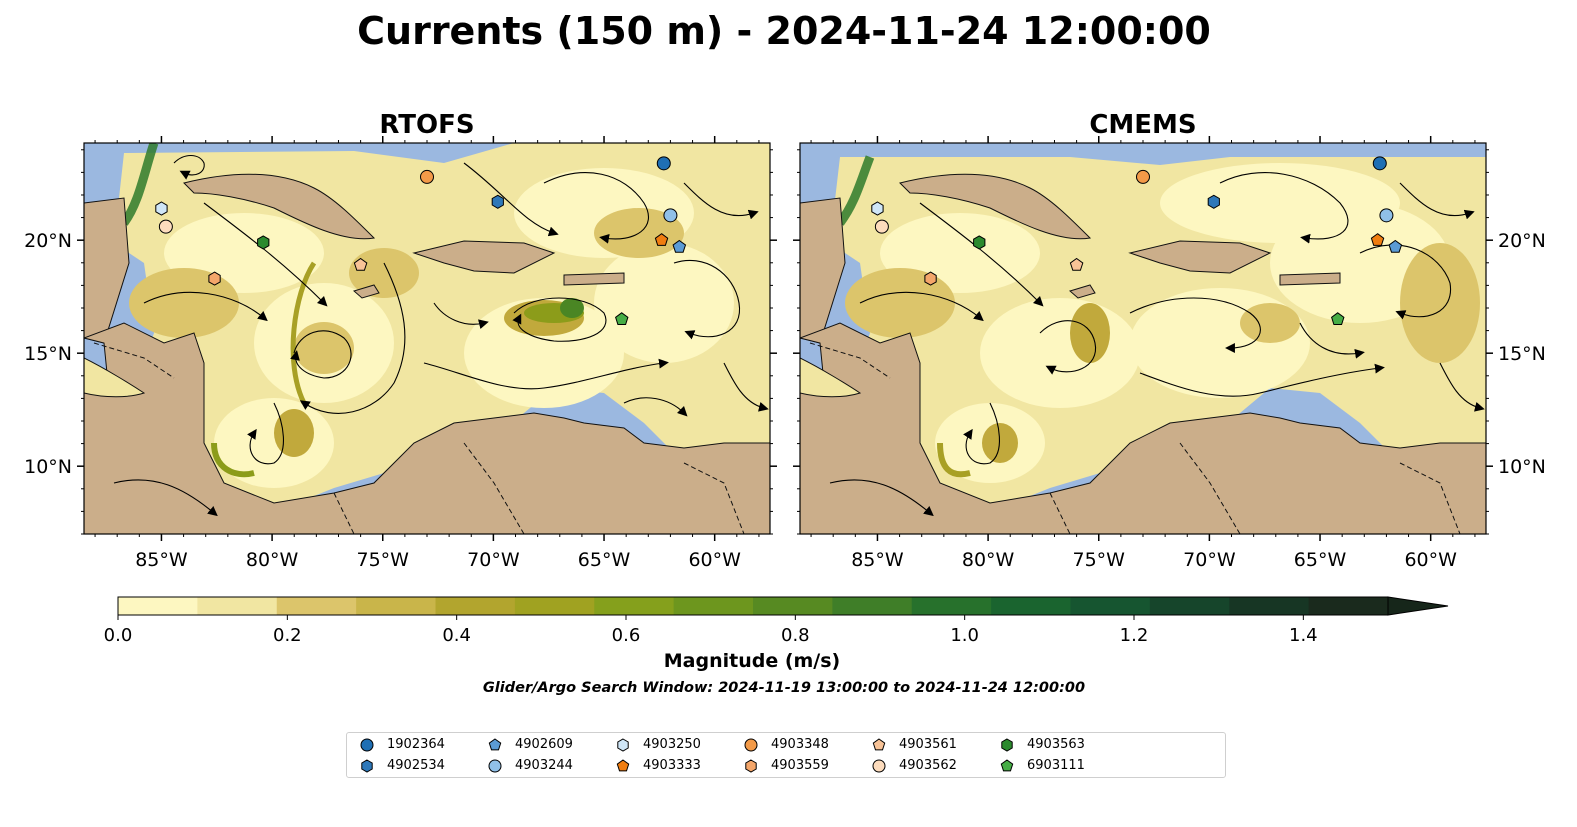  I want to click on colorbar-tick-label: 1.0, so click(964, 635).